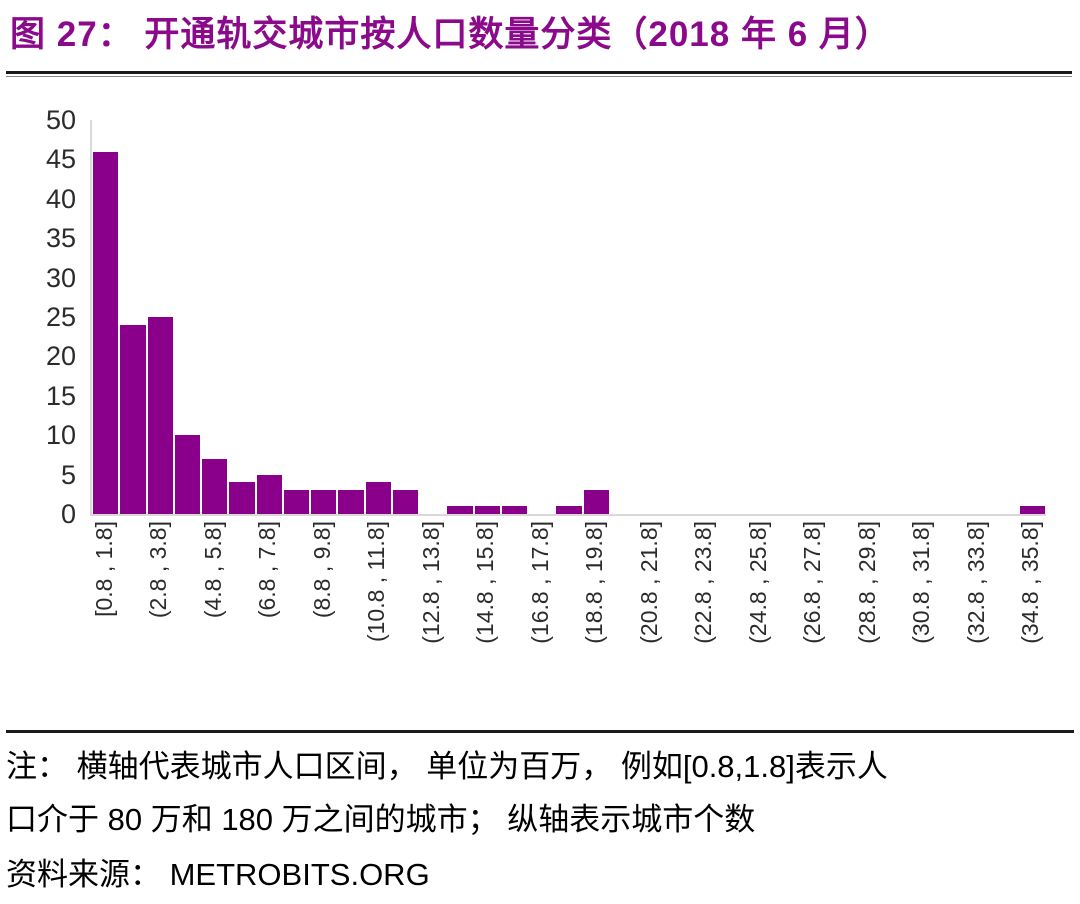 The width and height of the screenshot is (1080, 904). I want to click on y-tick-label: 50, so click(60, 120).